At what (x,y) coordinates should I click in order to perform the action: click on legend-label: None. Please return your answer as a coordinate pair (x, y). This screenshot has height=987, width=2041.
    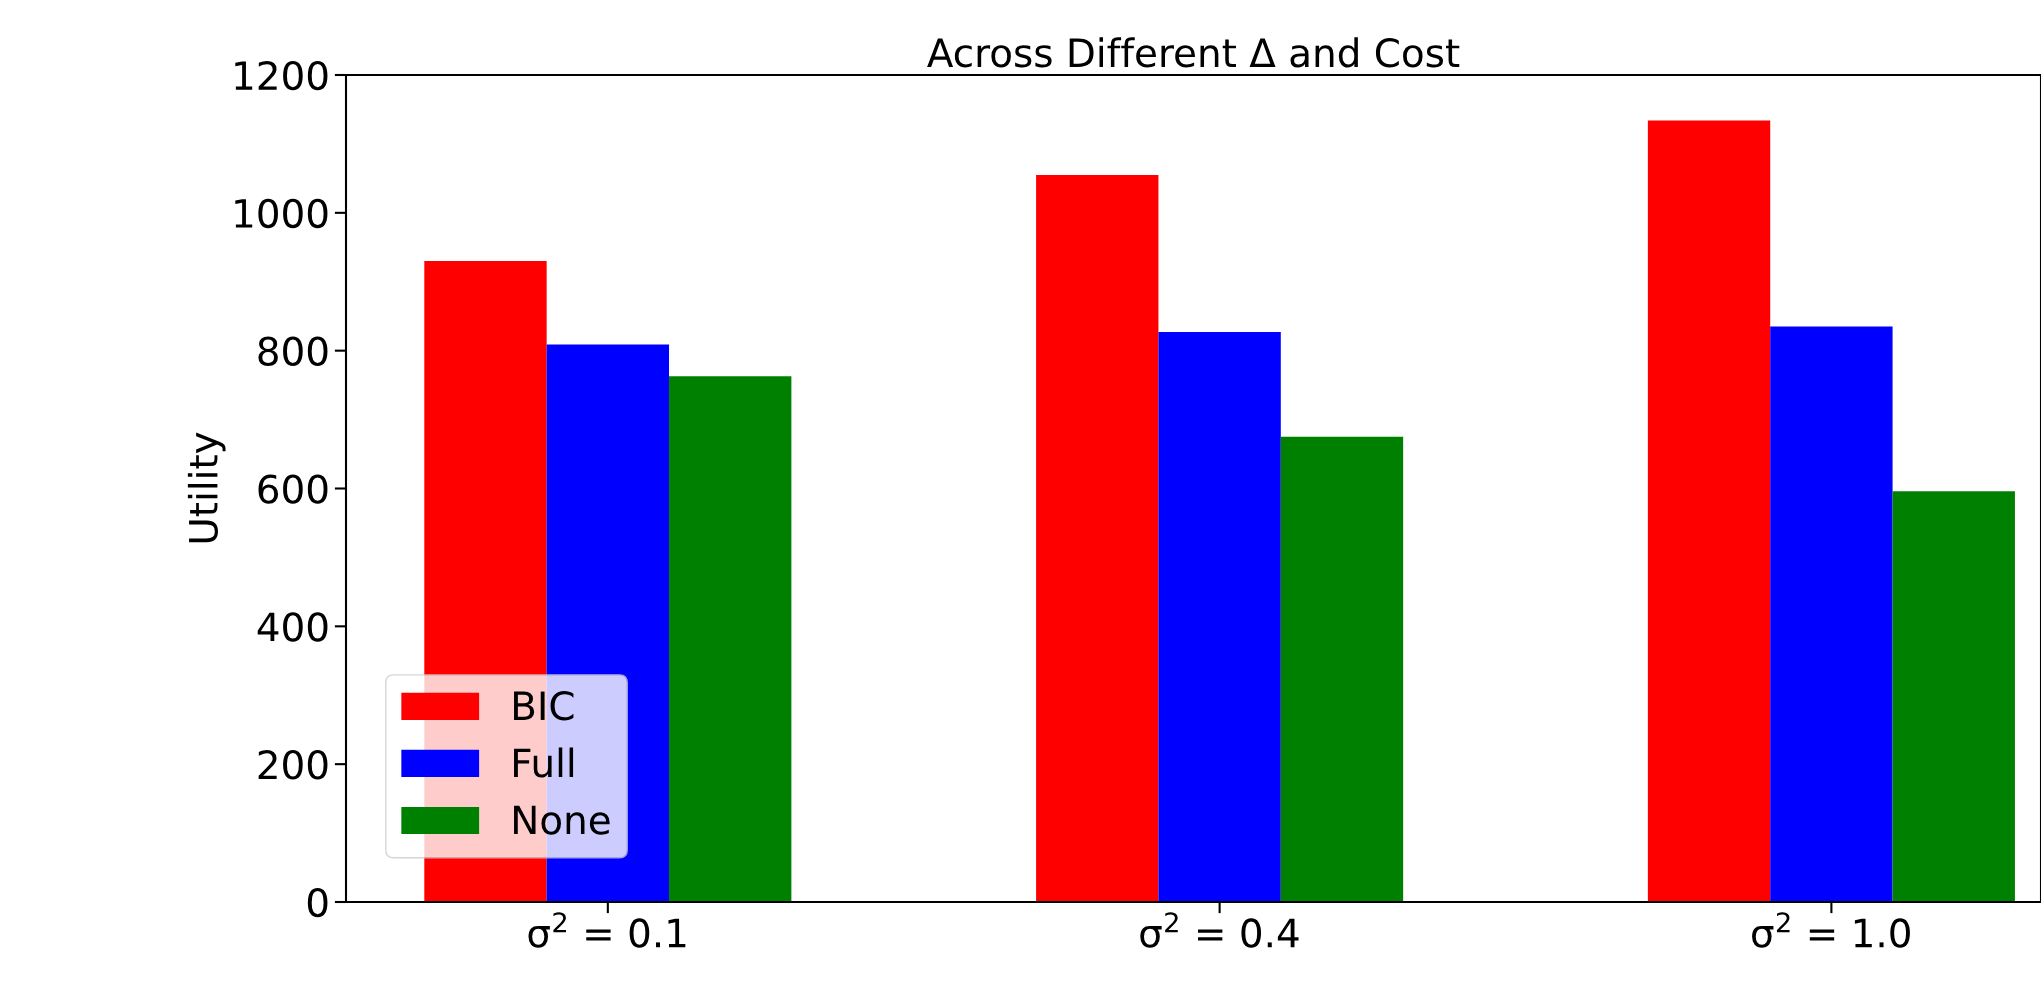
    Looking at the image, I should click on (562, 820).